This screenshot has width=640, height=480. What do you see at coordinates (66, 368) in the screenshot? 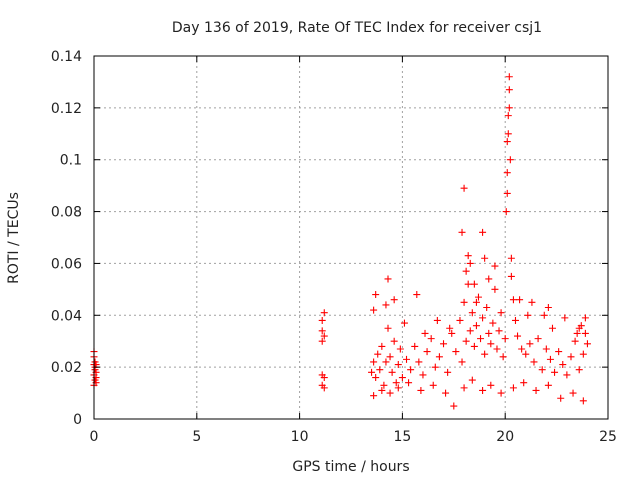
I see `y-tick-label: 0.02` at bounding box center [66, 368].